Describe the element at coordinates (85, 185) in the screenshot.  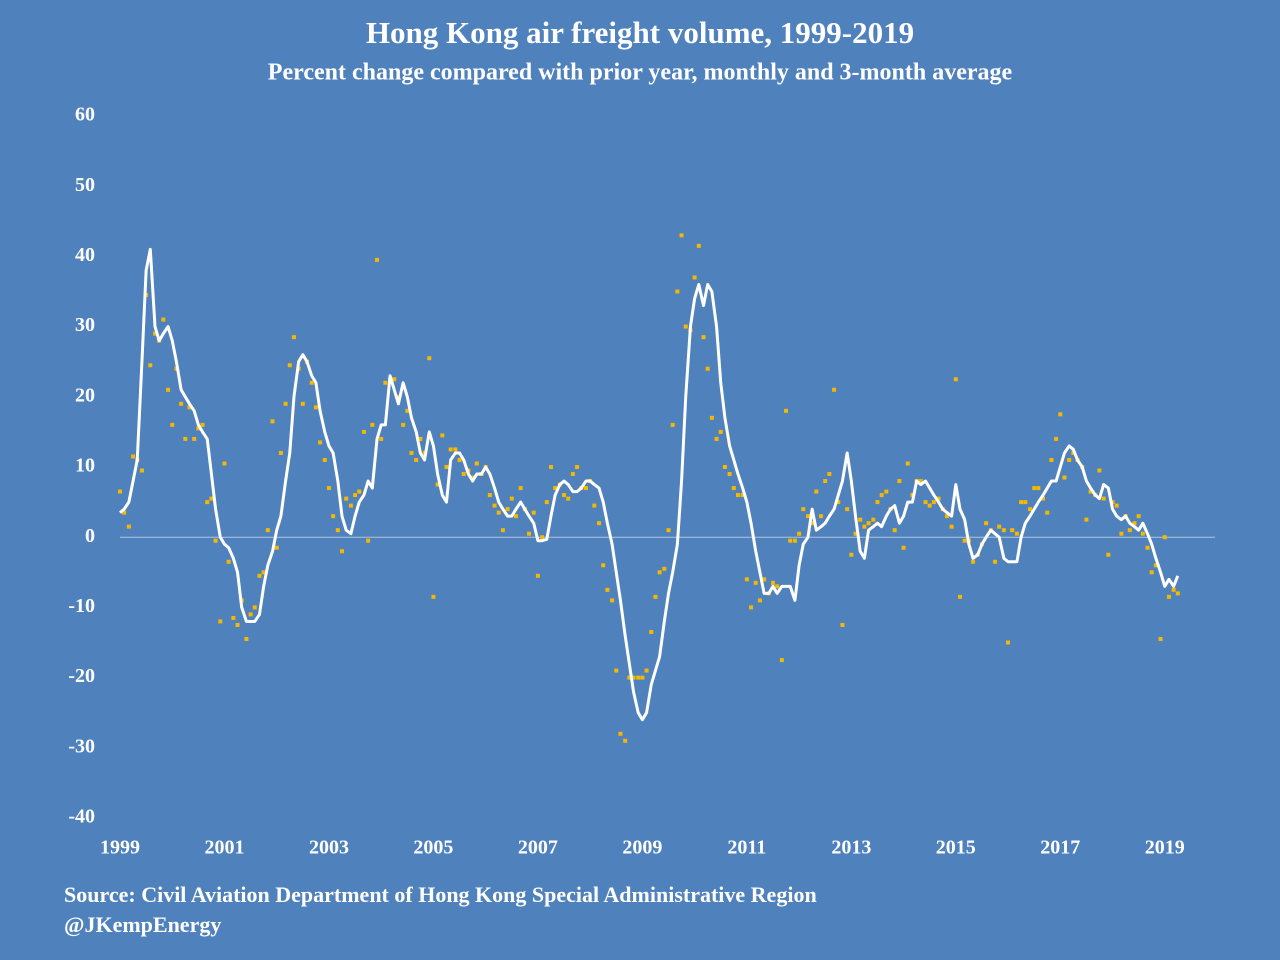
I see `y-tick-label: 50` at that location.